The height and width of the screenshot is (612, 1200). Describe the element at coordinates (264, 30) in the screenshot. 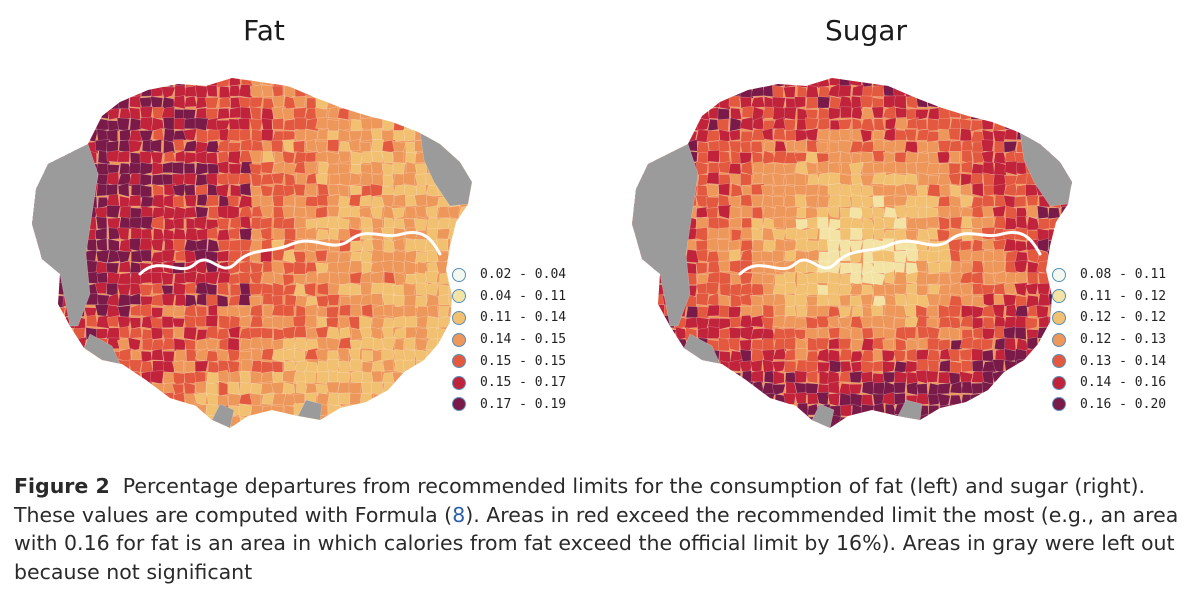

I see `fat-map-title: Fat` at that location.